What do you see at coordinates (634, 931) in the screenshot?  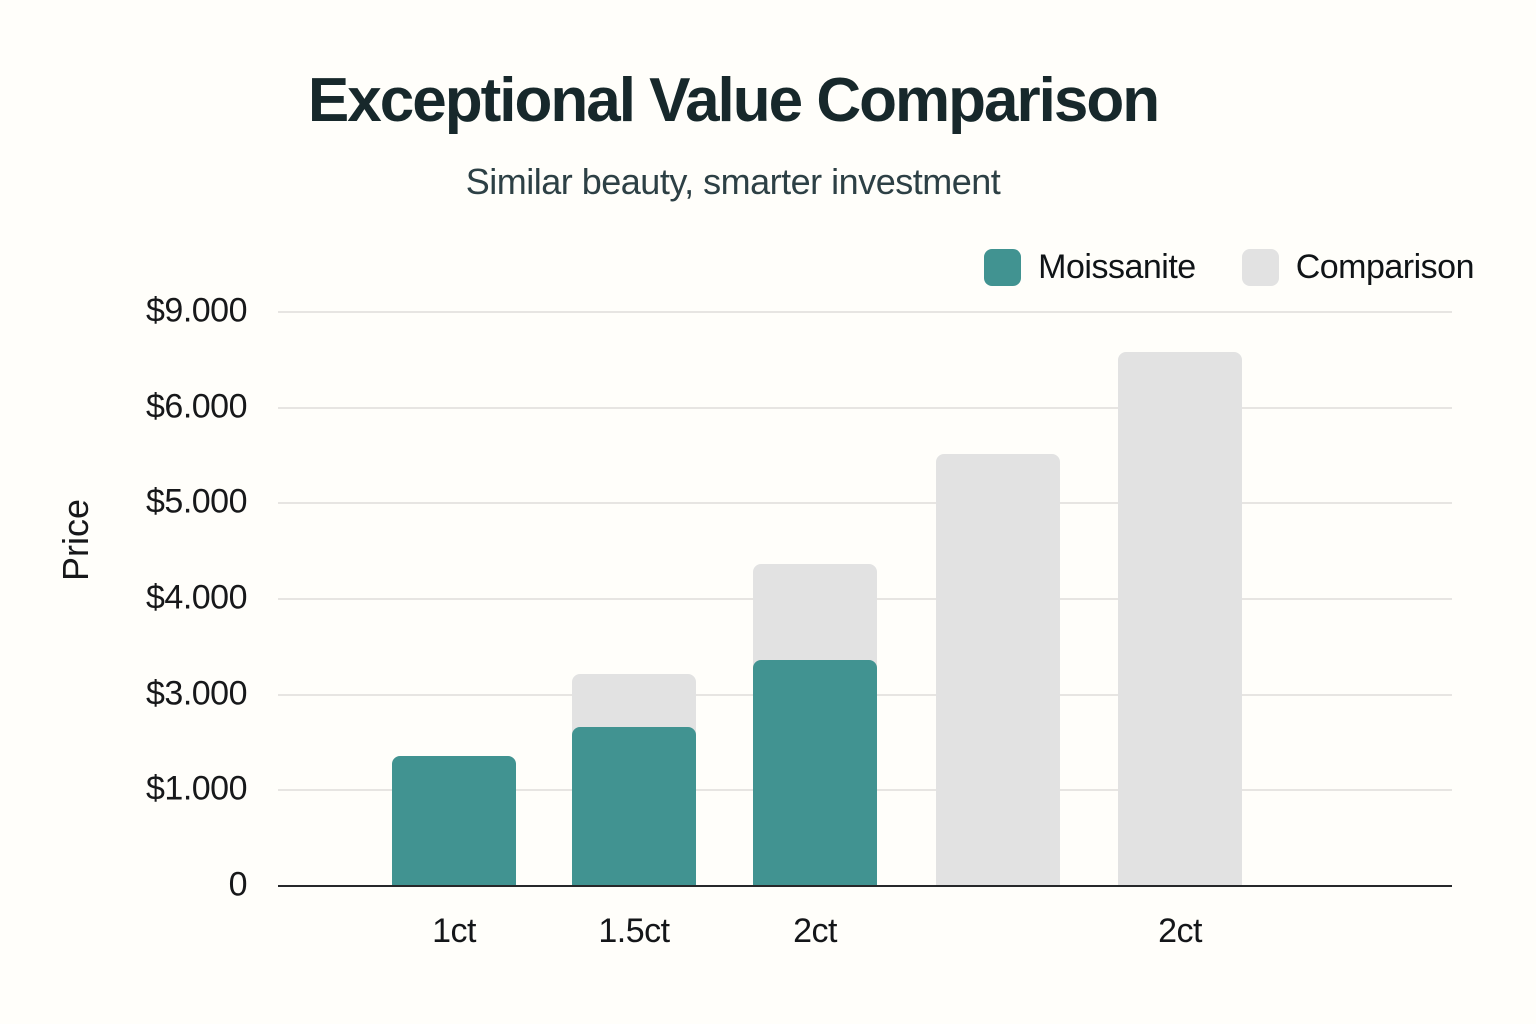 I see `x-tick-label: 1.5ct` at bounding box center [634, 931].